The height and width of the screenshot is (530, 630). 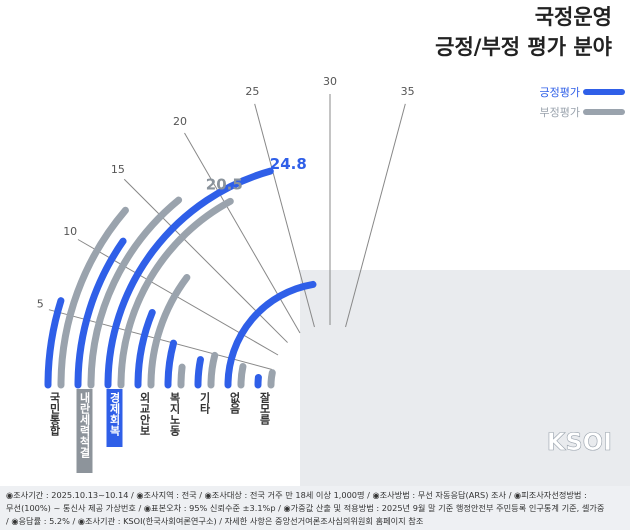 I want to click on category-label: 잘모름, so click(x=264, y=408).